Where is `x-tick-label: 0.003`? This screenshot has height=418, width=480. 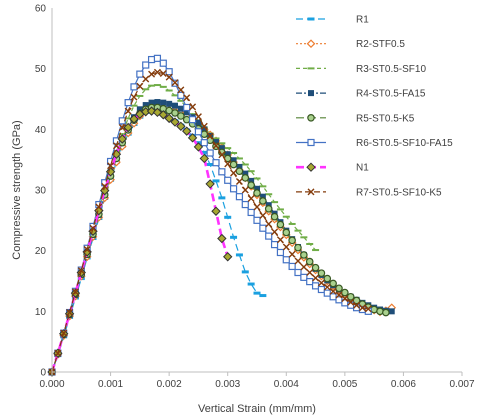 x-tick-label: 0.003 is located at coordinates (227, 384).